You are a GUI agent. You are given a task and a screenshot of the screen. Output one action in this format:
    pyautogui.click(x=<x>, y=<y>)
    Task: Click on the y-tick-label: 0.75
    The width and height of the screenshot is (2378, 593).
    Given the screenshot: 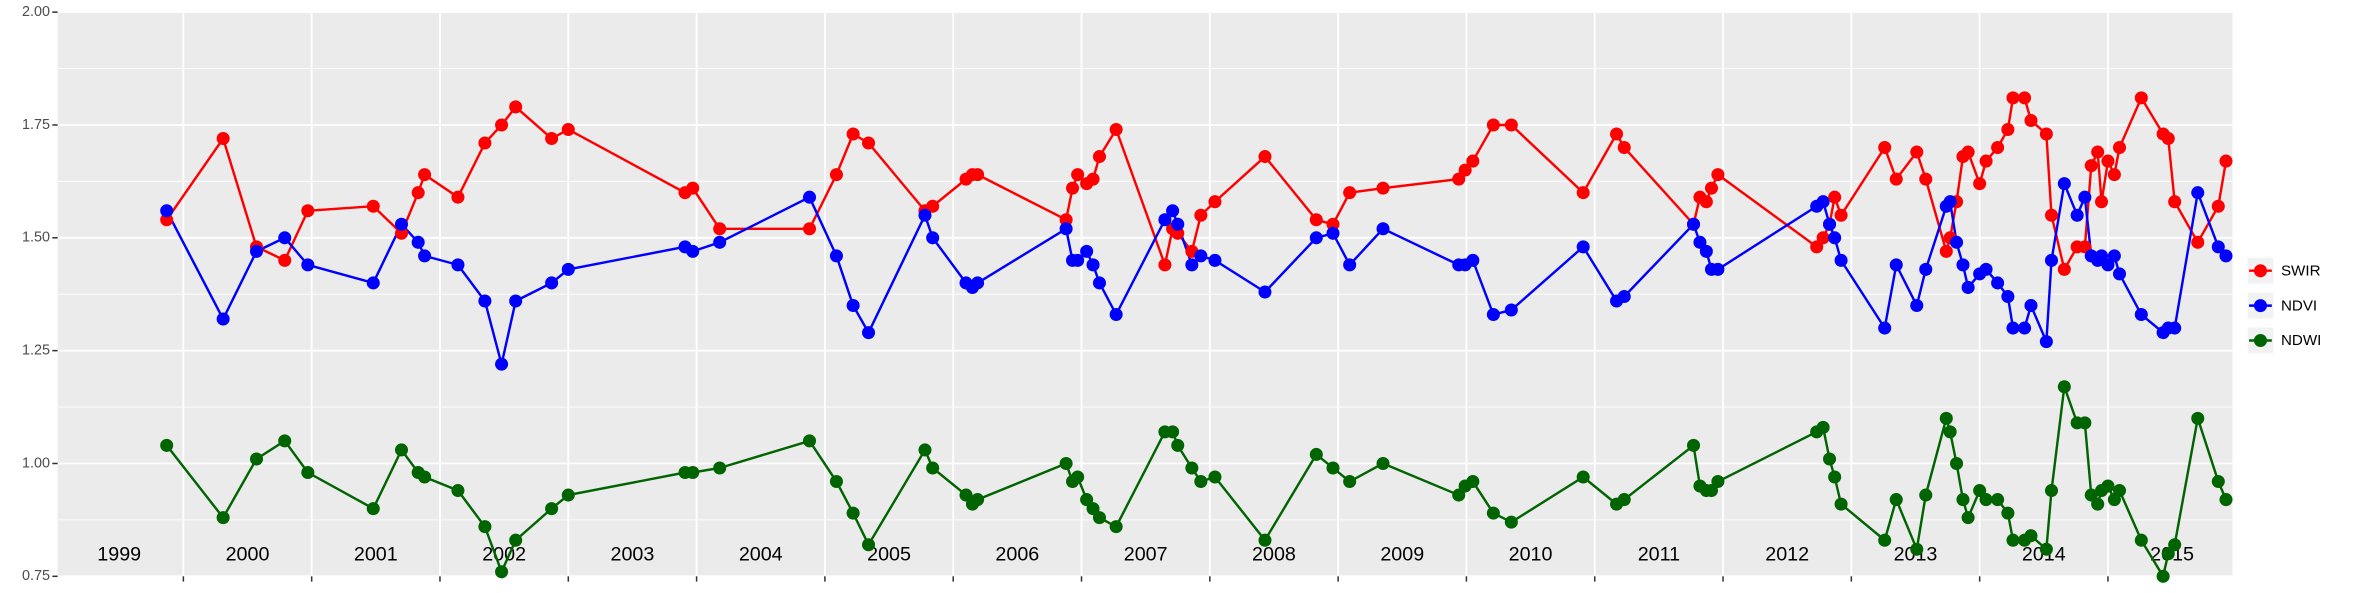 What is the action you would take?
    pyautogui.click(x=36, y=576)
    